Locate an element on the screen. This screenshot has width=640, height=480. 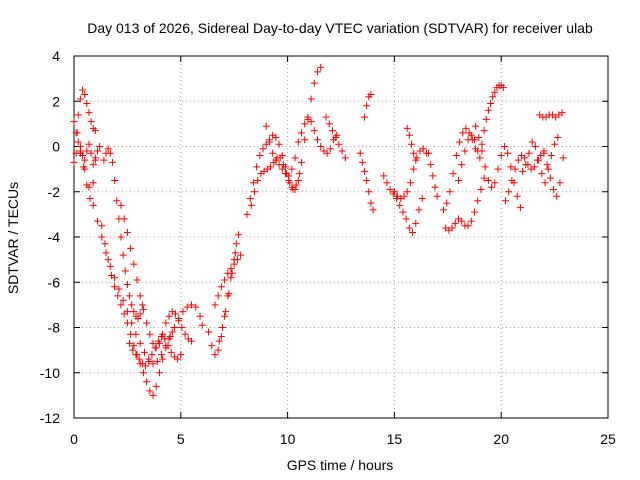
y-tick-label: 0 is located at coordinates (56, 147).